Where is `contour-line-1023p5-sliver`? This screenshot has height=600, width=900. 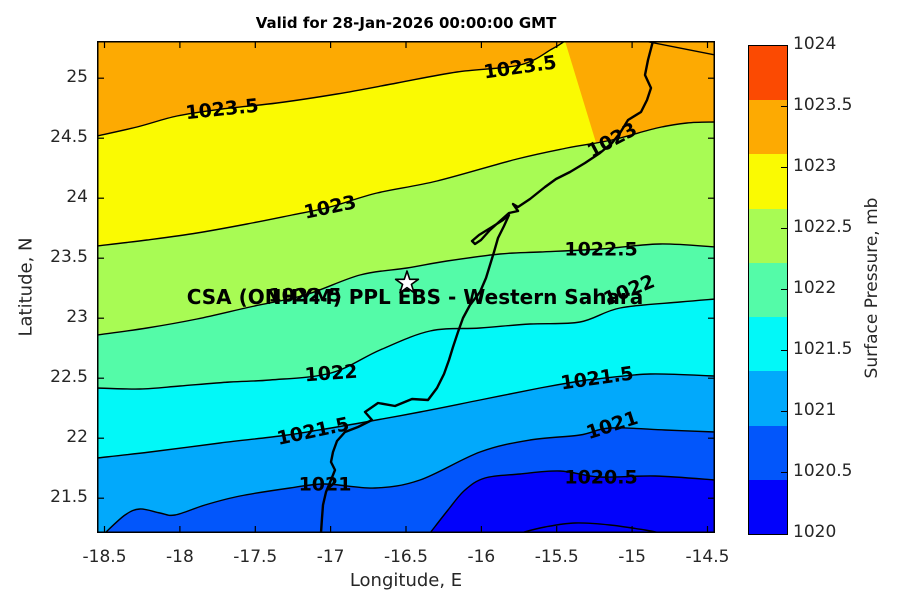 contour-line-1023p5-sliver is located at coordinates (679, 48).